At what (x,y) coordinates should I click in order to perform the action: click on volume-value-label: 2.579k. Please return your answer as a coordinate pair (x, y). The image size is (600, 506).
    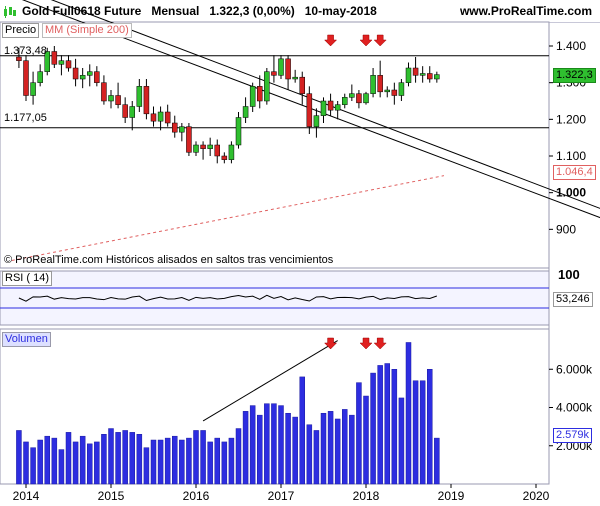
    Looking at the image, I should click on (573, 435).